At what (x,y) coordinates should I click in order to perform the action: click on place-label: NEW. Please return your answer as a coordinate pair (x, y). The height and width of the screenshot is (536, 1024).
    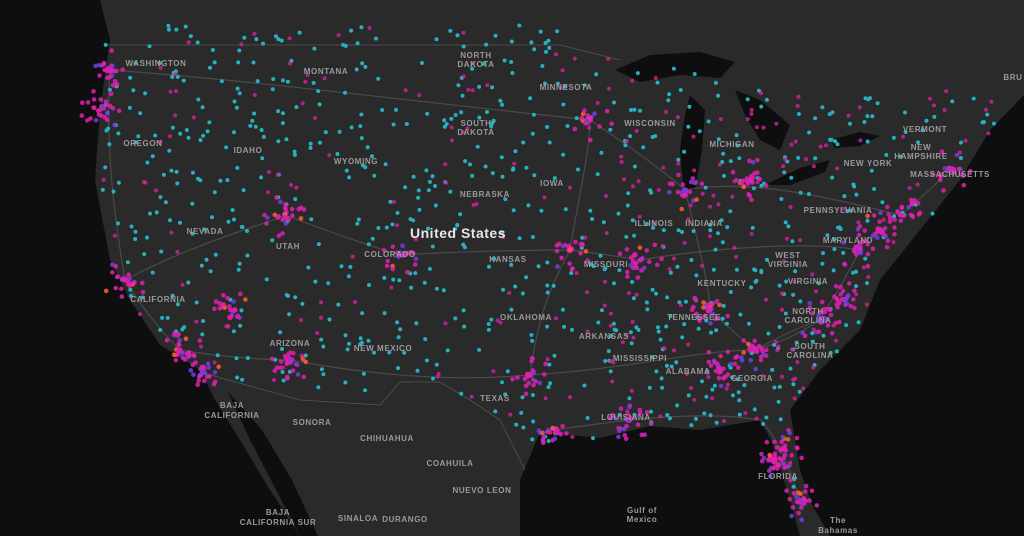
    Looking at the image, I should click on (921, 147).